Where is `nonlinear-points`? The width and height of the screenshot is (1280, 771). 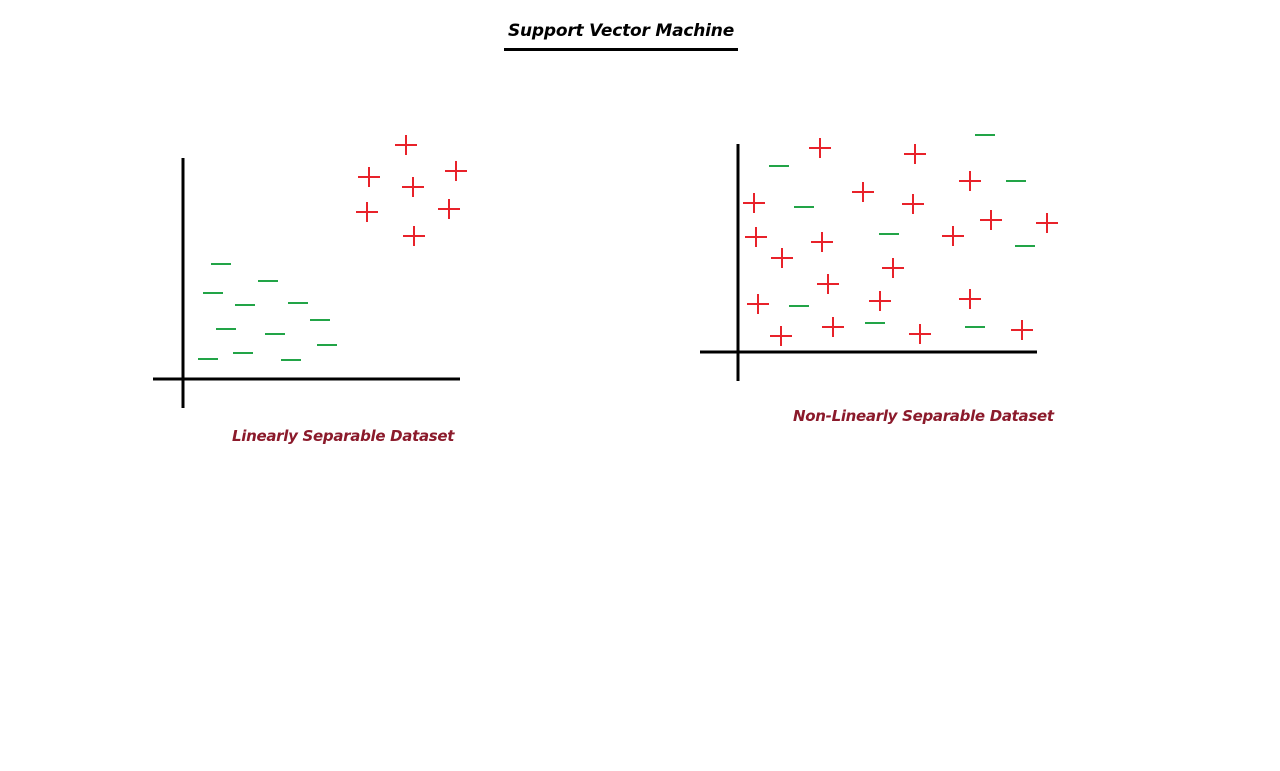
nonlinear-points is located at coordinates (900, 240).